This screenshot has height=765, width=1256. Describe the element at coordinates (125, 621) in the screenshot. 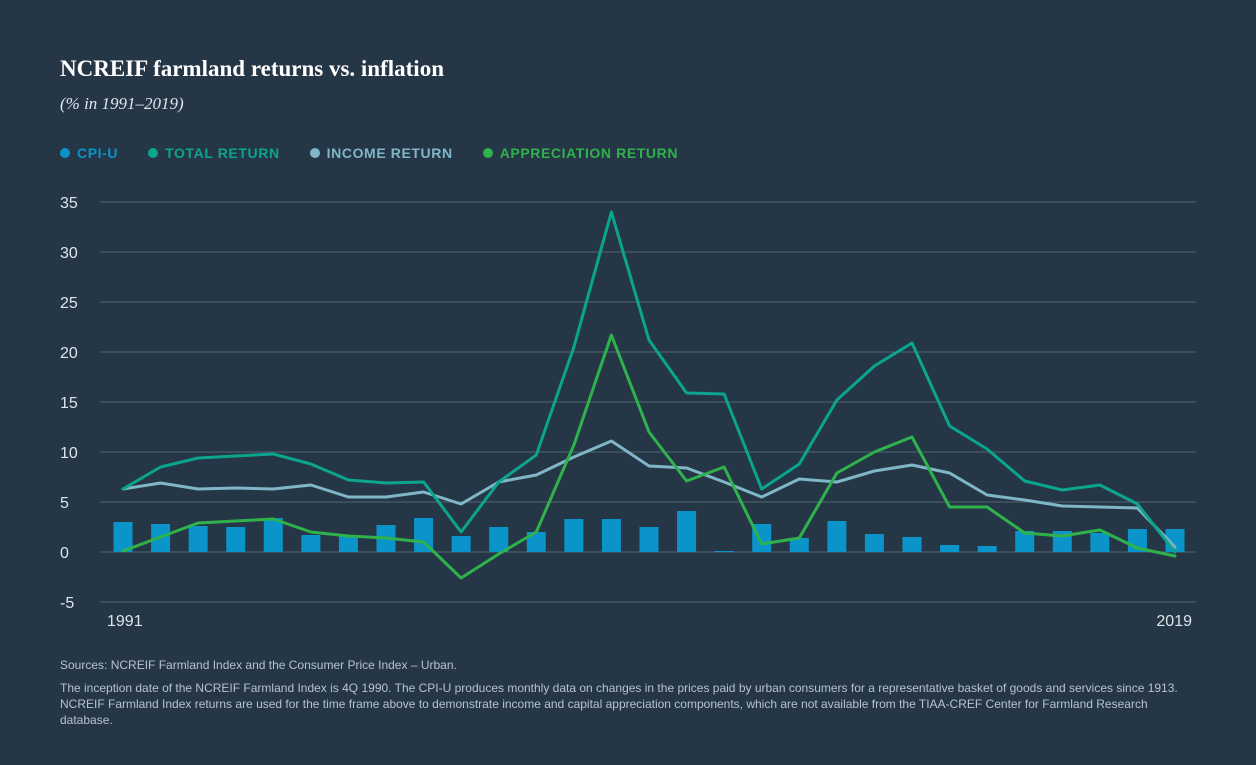

I see `x-label-start: 1991` at that location.